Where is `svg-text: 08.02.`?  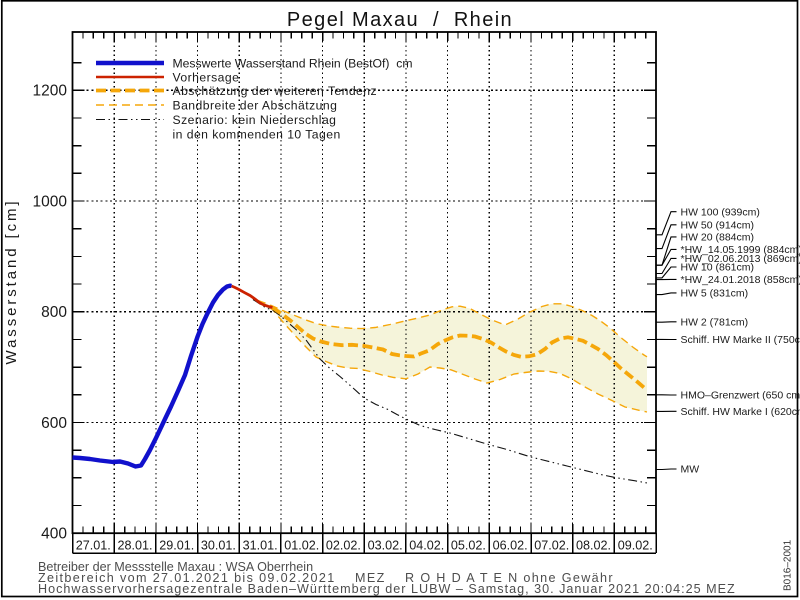 svg-text: 08.02. is located at coordinates (593, 546).